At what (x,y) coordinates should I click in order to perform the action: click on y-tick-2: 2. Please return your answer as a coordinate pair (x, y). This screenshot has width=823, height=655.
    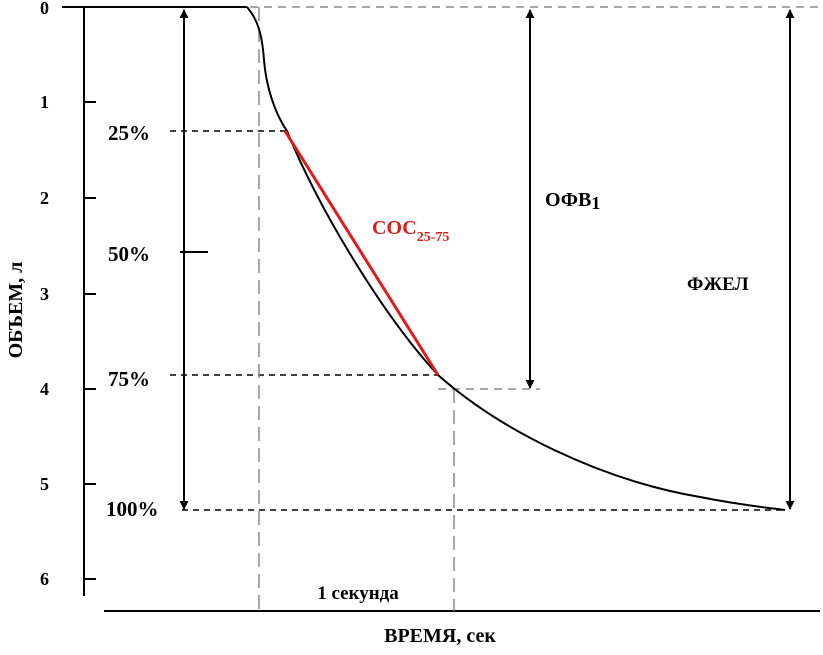
    Looking at the image, I should click on (44, 198).